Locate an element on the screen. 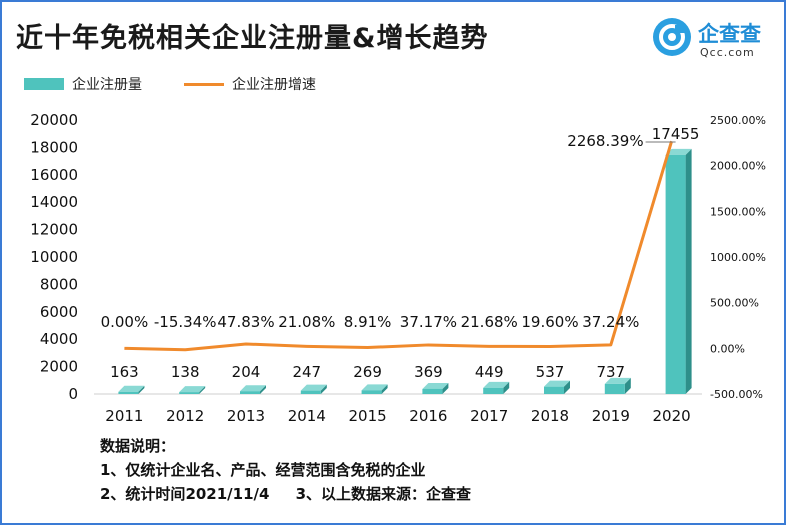  right-axis-tick-label: 0.00% is located at coordinates (727, 348).